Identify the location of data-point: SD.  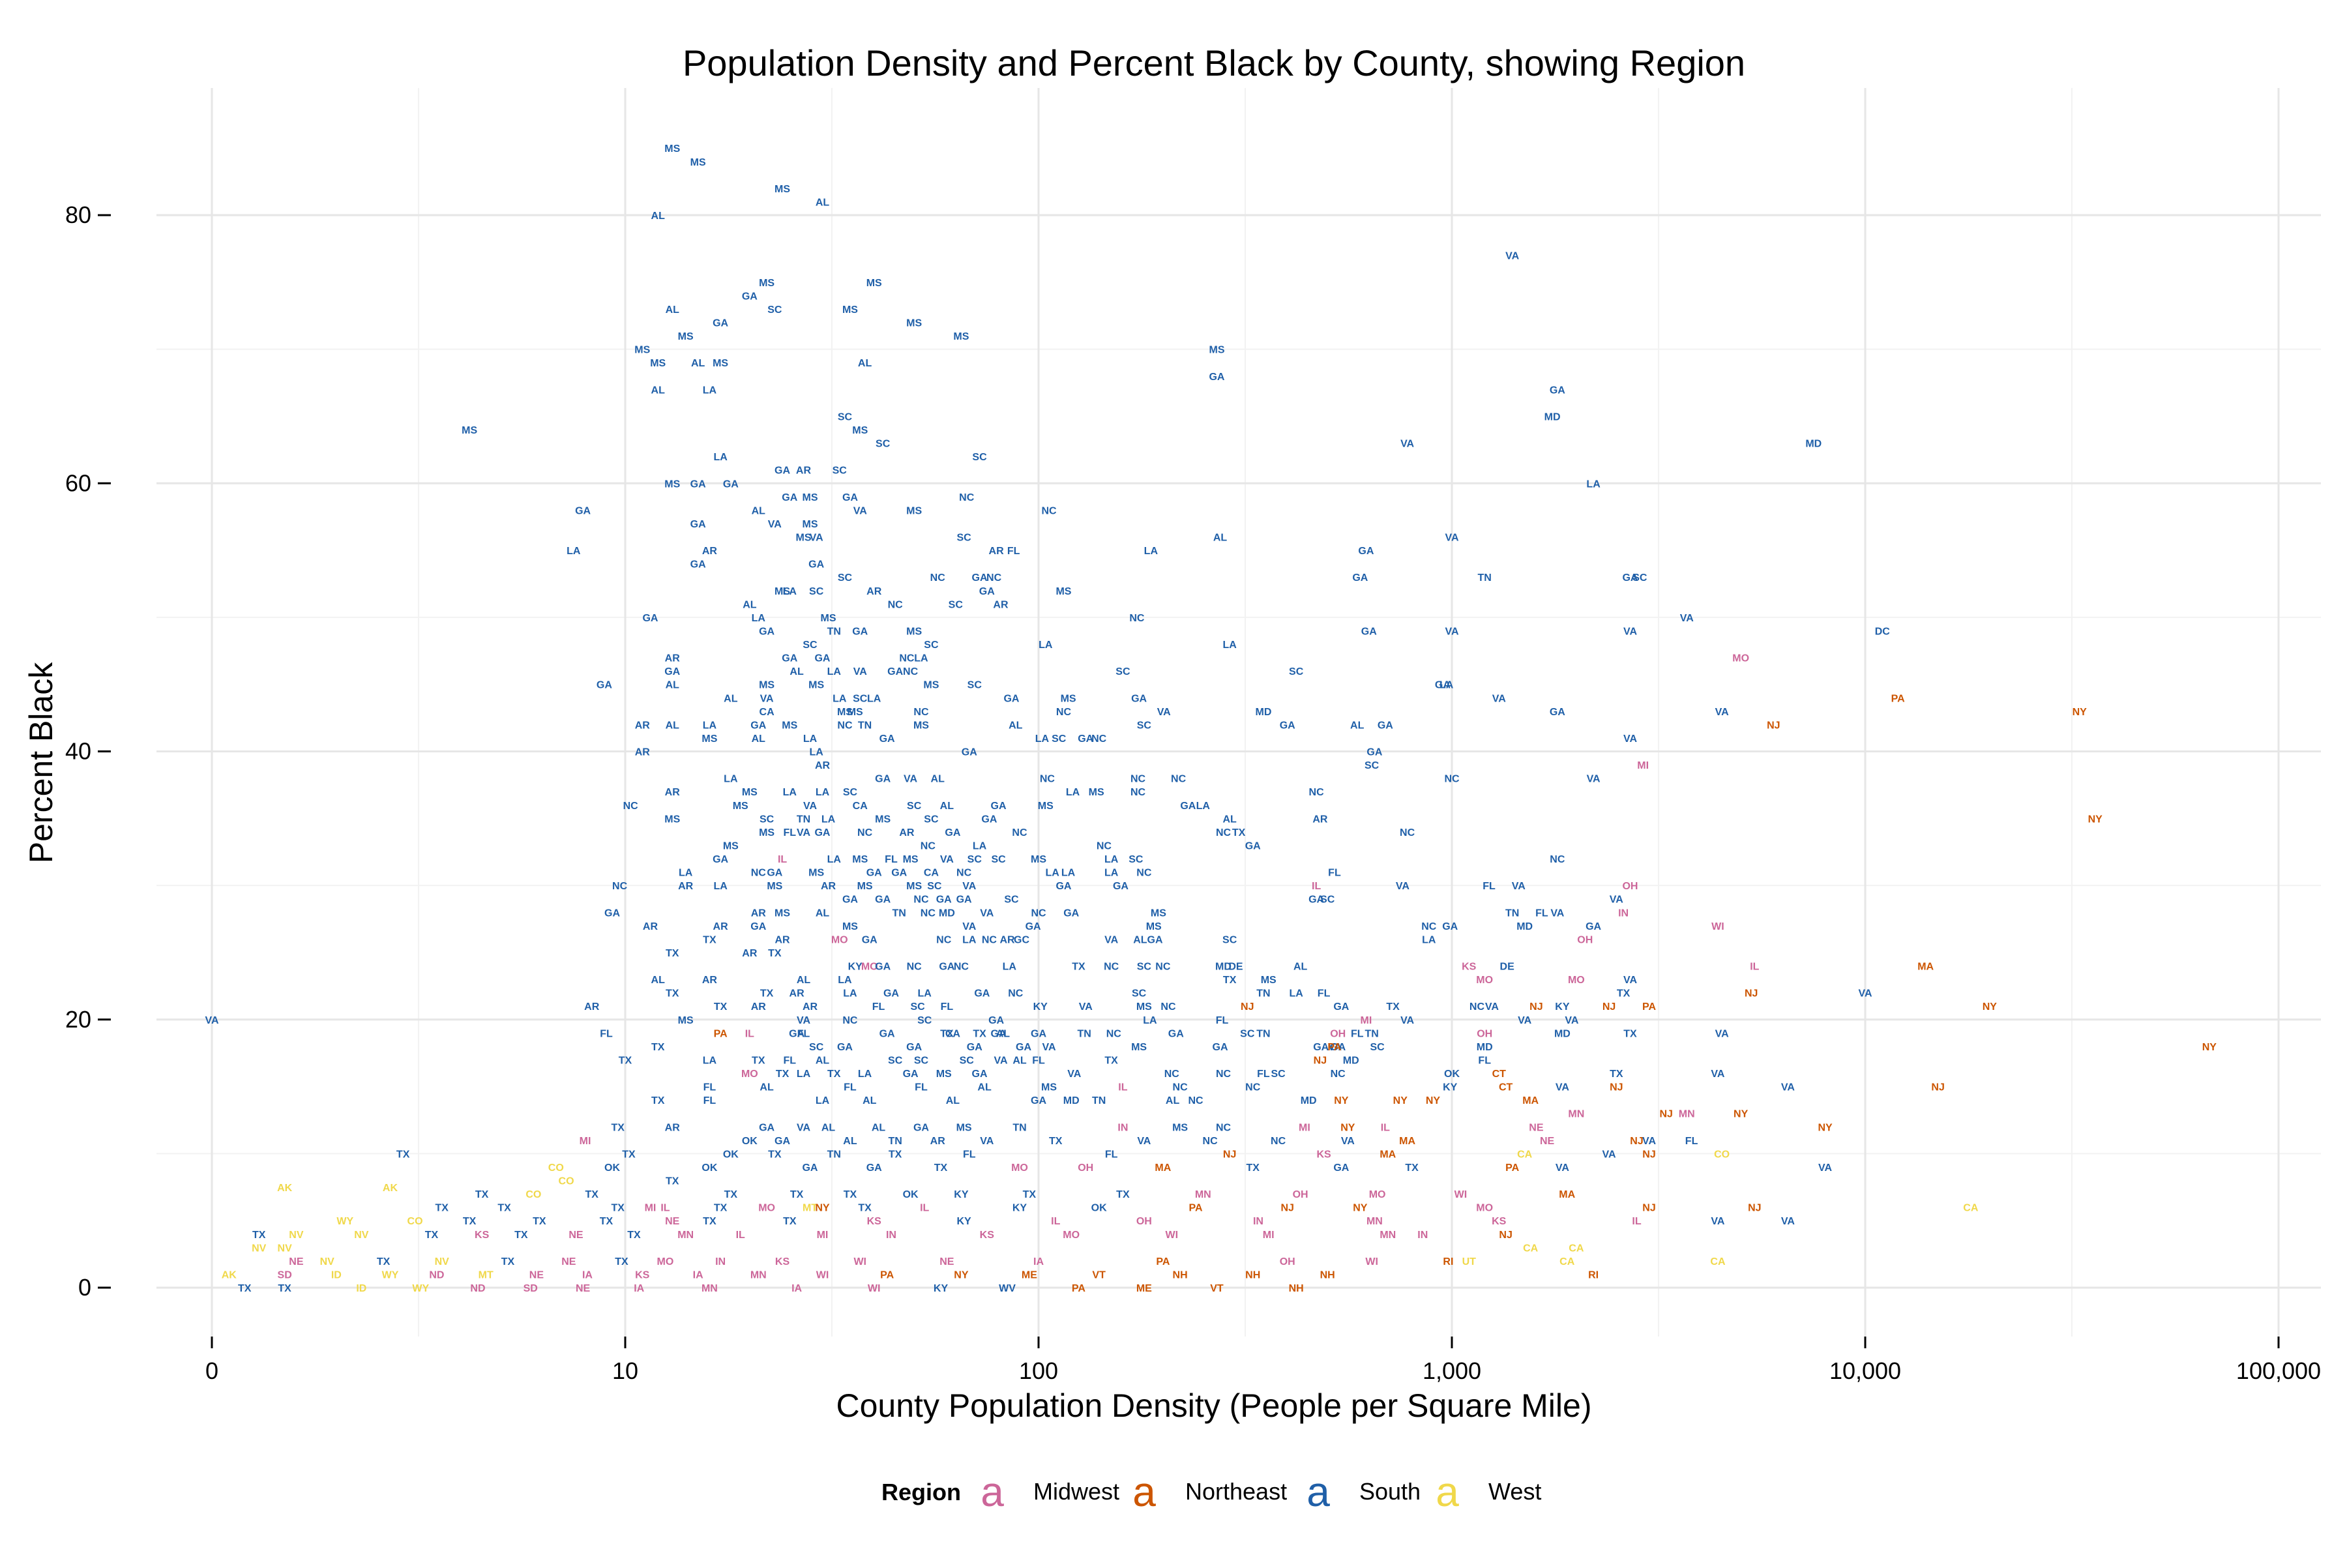
(285, 1274).